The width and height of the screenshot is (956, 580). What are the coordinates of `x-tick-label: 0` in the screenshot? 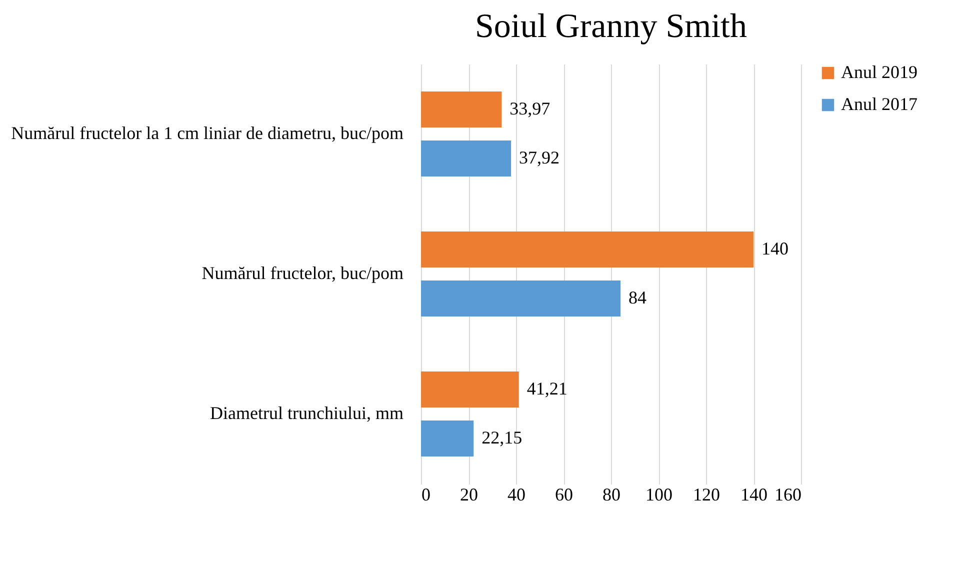 It's located at (426, 494).